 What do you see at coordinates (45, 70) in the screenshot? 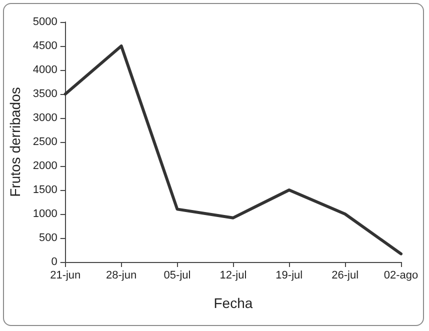
I see `y-tick-label: 4000` at bounding box center [45, 70].